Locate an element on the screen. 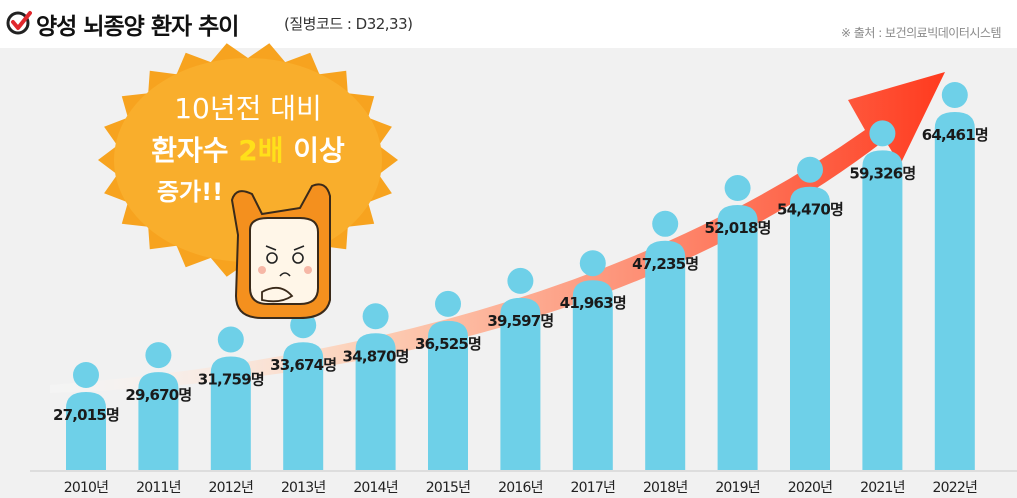 The width and height of the screenshot is (1017, 498). bar-figure: 27,015명 is located at coordinates (86, 416).